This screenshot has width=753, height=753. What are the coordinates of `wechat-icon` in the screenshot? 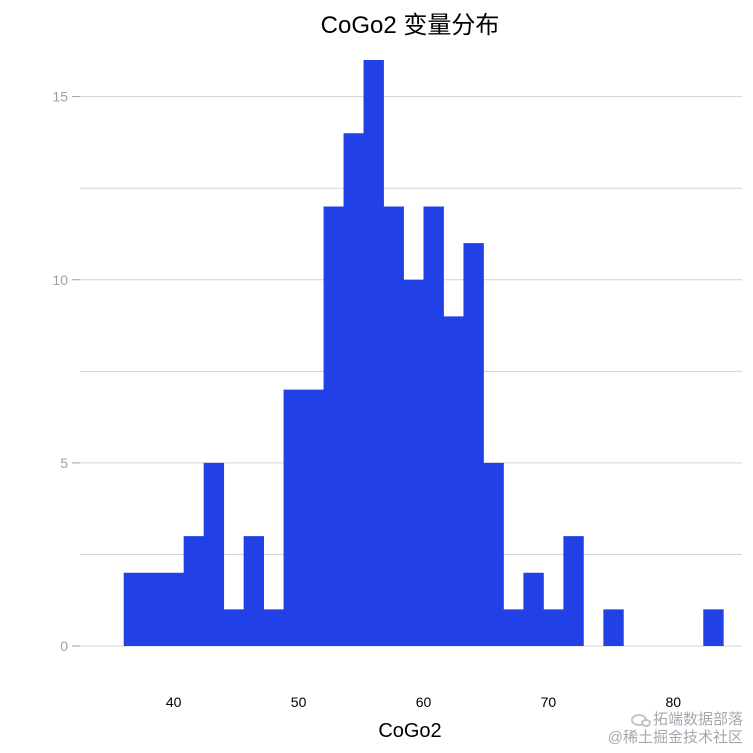 It's located at (640, 720).